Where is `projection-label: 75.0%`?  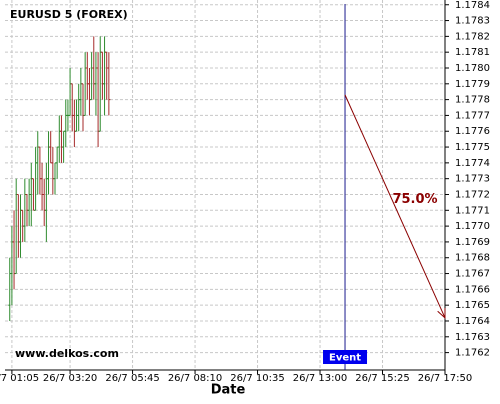 projection-label: 75.0% is located at coordinates (414, 199).